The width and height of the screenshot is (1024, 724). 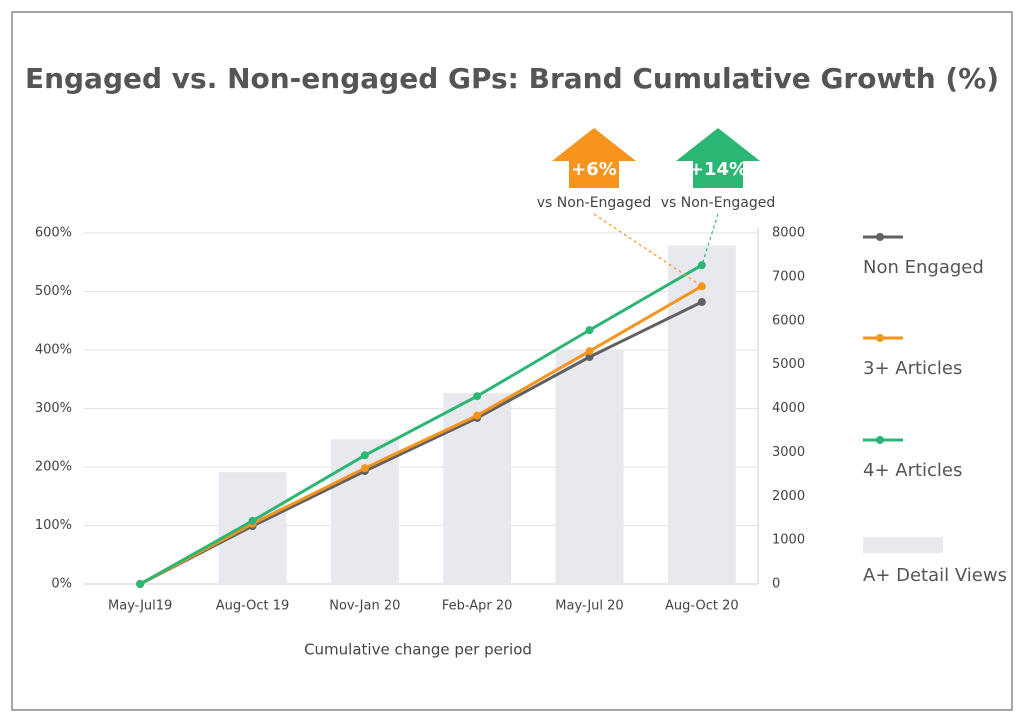 I want to click on annotation-text: +6%, so click(x=594, y=169).